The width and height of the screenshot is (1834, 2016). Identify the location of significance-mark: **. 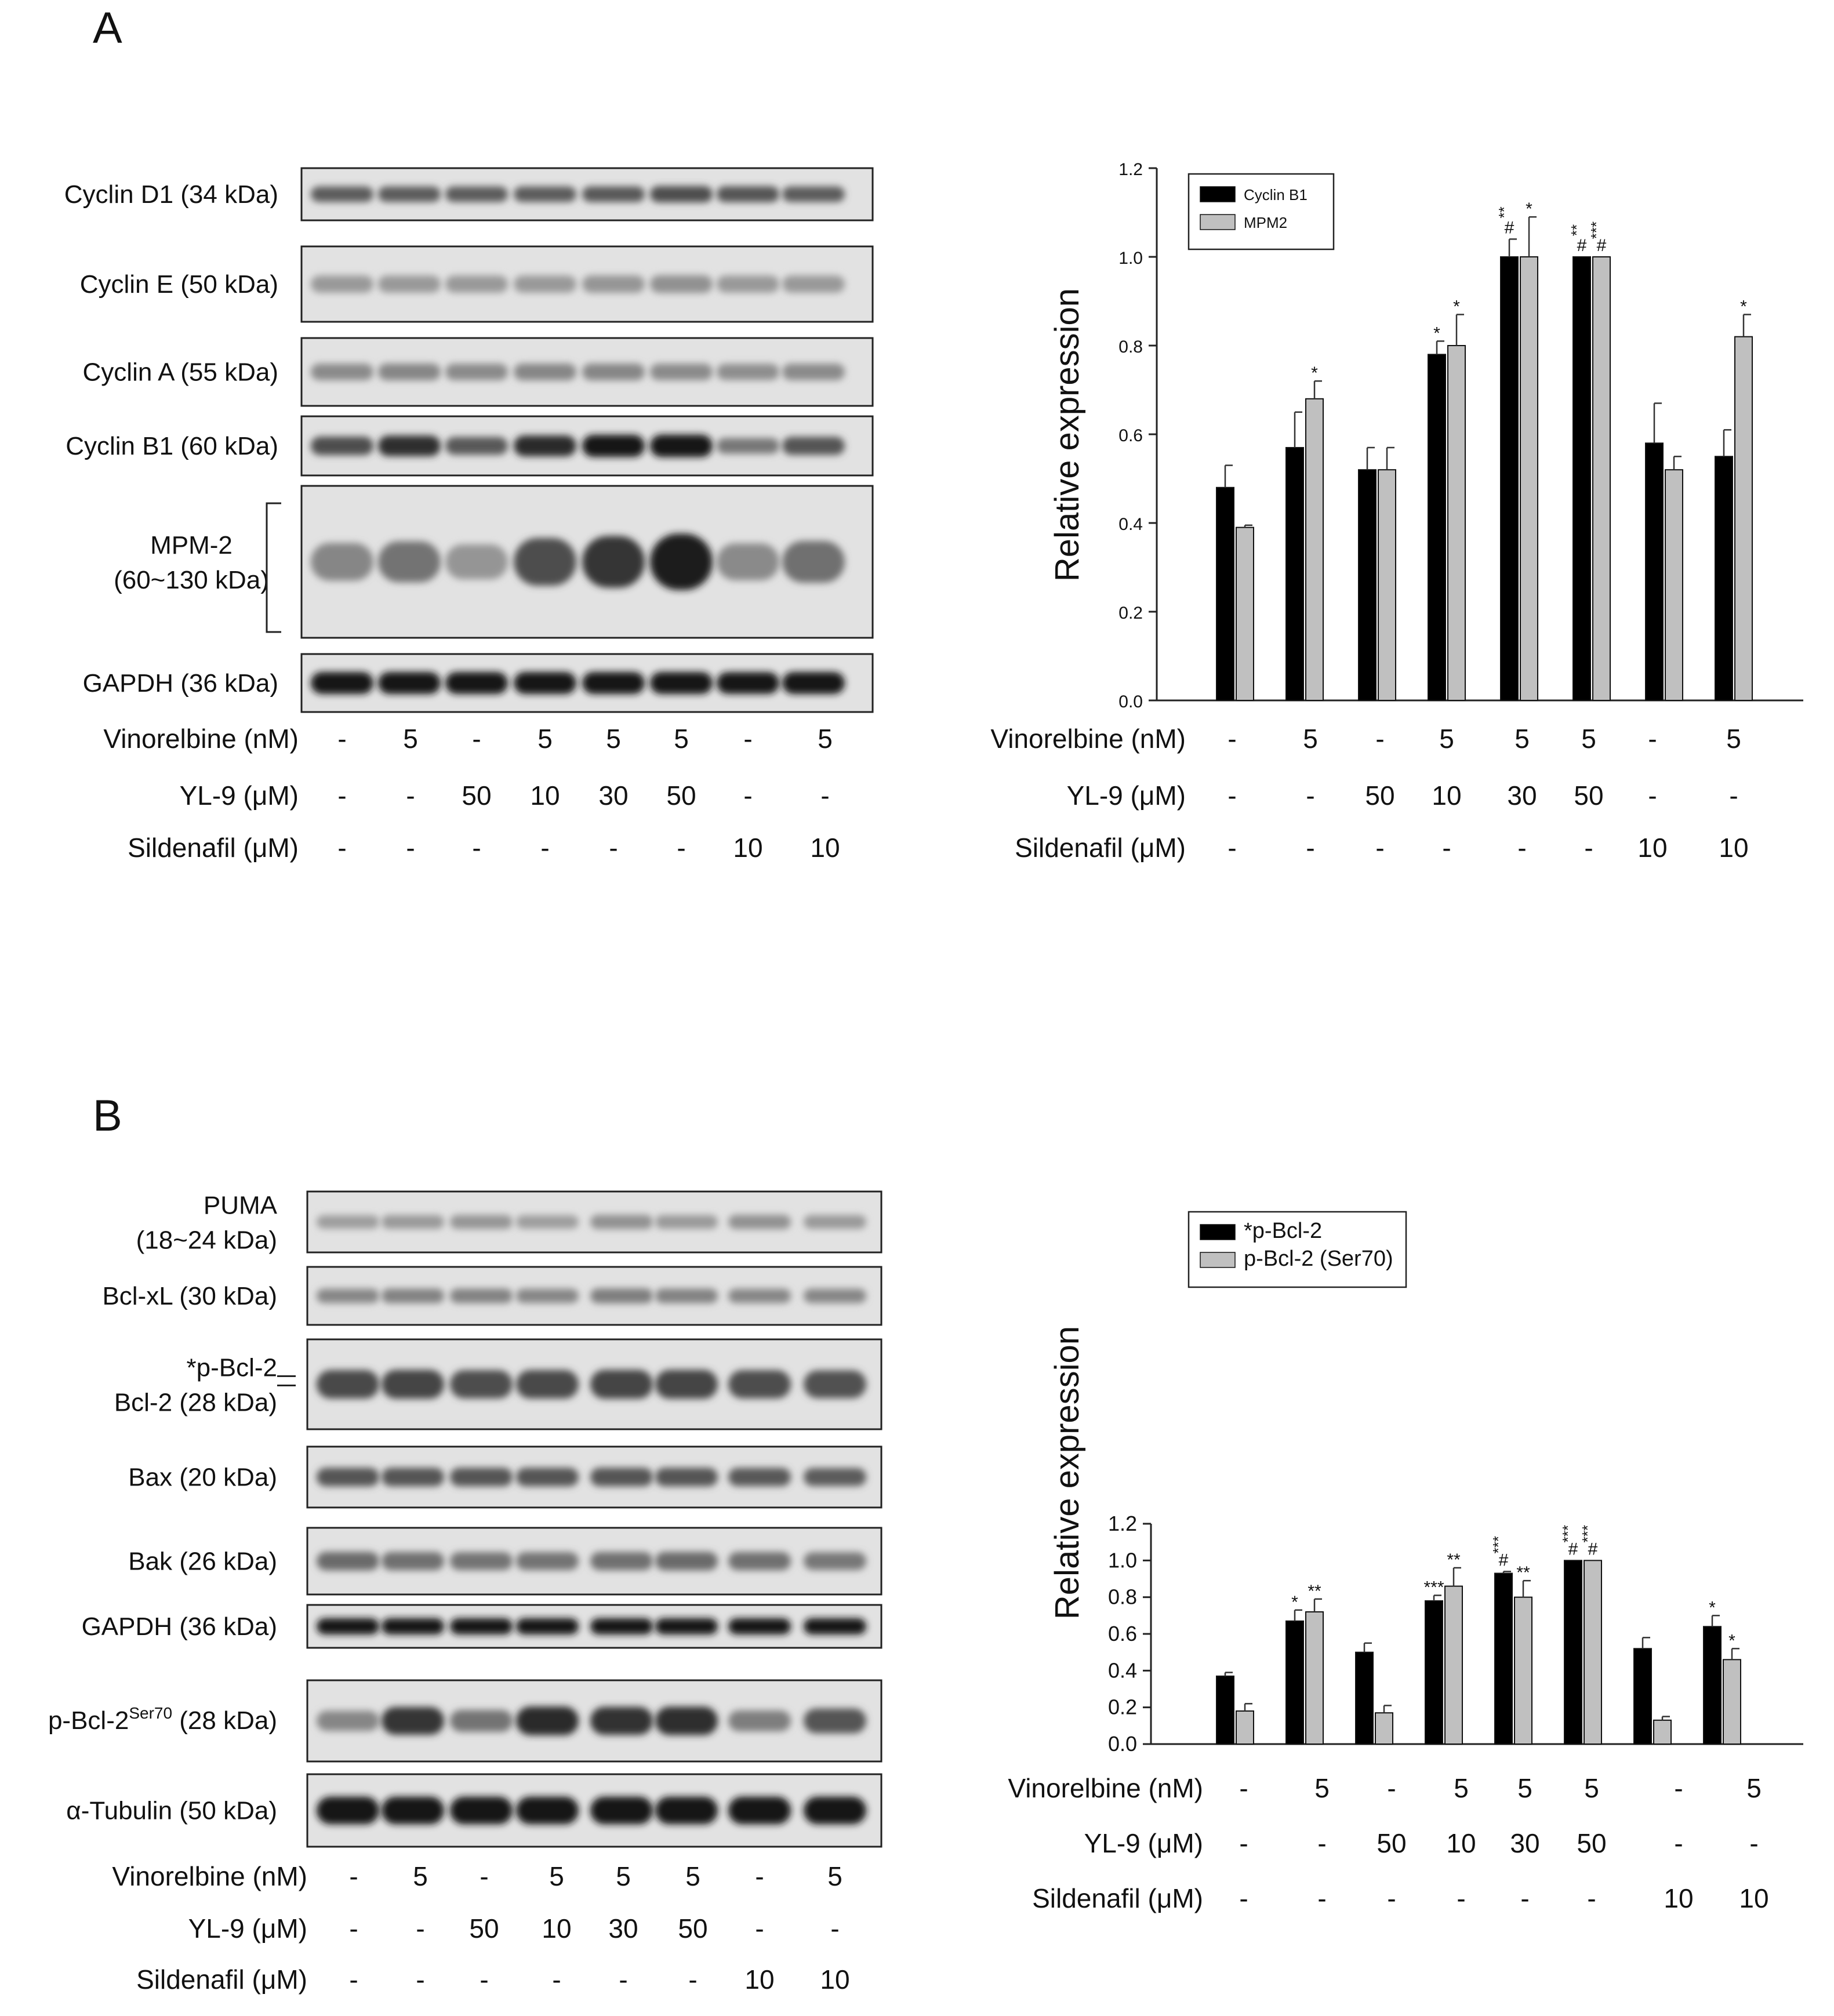
(1576, 230).